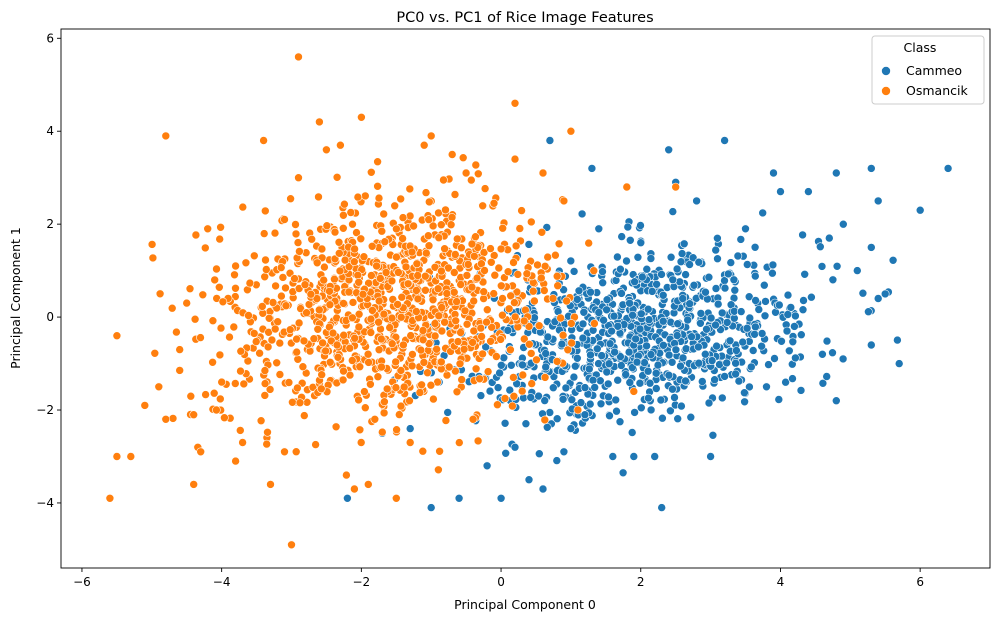 This screenshot has width=999, height=622. Describe the element at coordinates (50, 317) in the screenshot. I see `y-tick-label: 0` at that location.